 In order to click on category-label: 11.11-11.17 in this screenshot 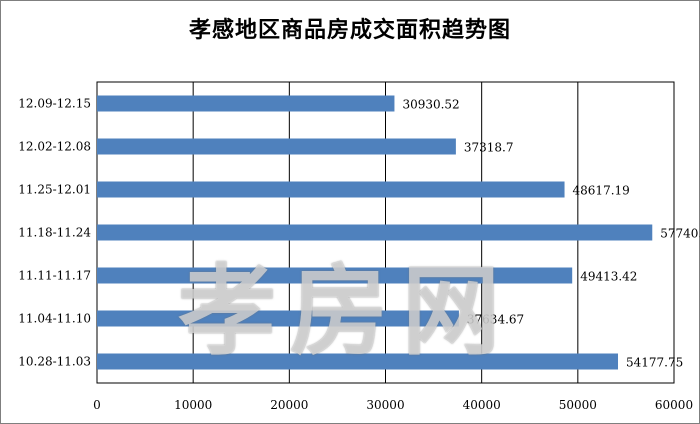, I will do `click(54, 276)`.